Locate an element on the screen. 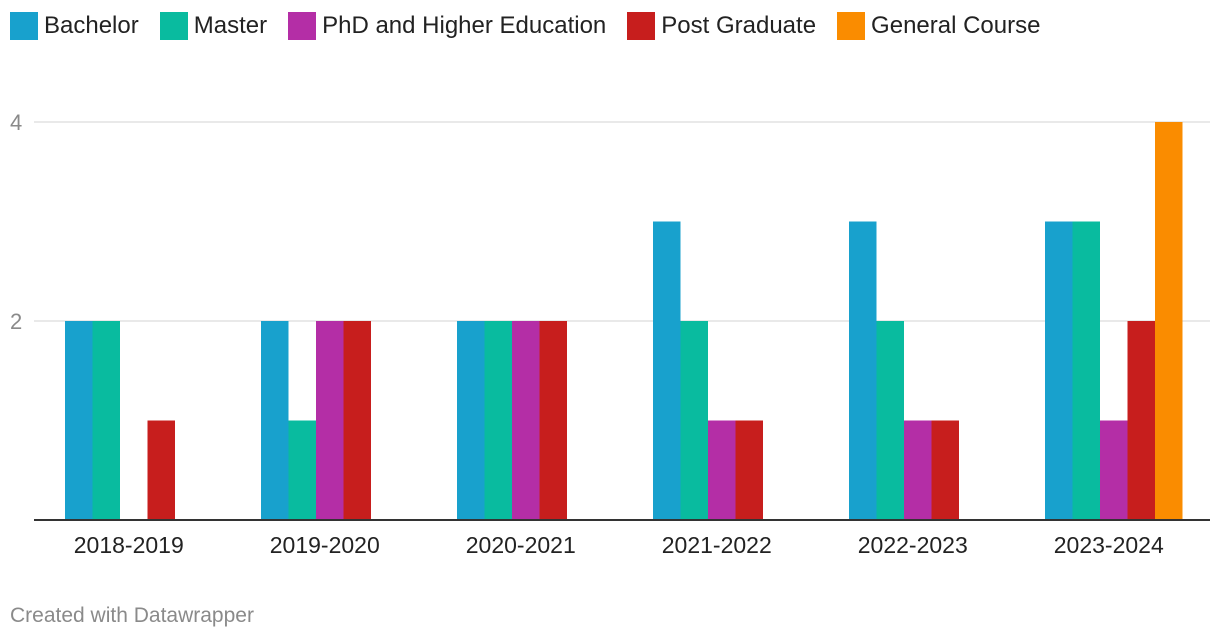 The width and height of the screenshot is (1220, 642). legend-item-4: General Course is located at coordinates (938, 26).